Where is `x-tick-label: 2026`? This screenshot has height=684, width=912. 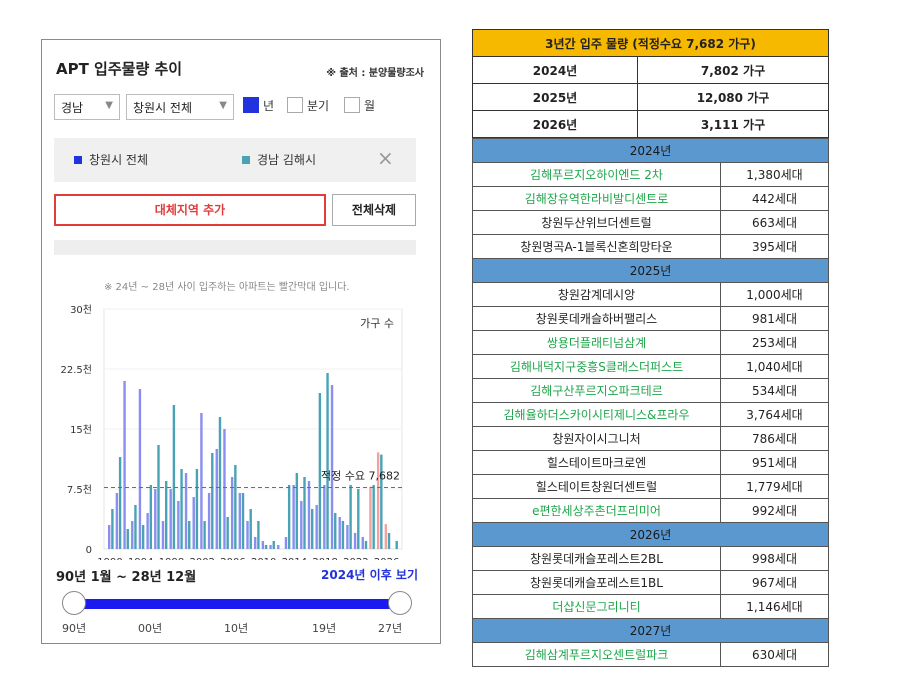 x-tick-label: 2026 is located at coordinates (386, 558).